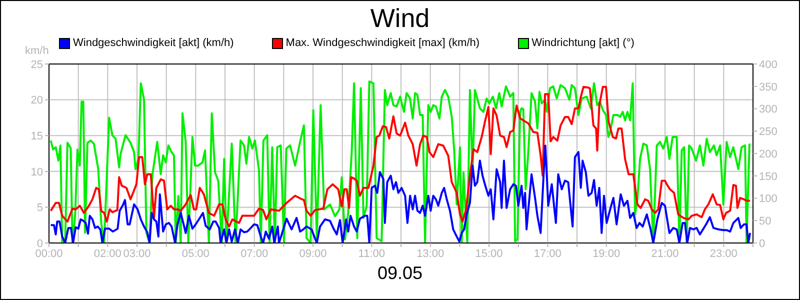 The height and width of the screenshot is (300, 800). What do you see at coordinates (39, 244) in the screenshot?
I see `y-tick-label: 0` at bounding box center [39, 244].